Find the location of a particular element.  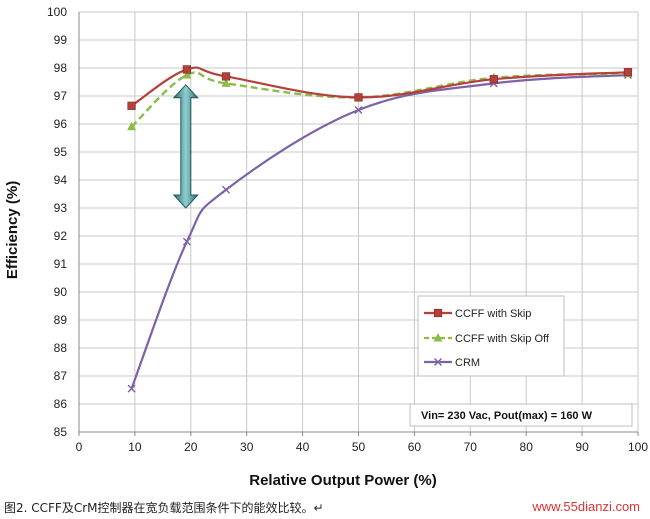

y-tick-label: 96 is located at coordinates (61, 124).